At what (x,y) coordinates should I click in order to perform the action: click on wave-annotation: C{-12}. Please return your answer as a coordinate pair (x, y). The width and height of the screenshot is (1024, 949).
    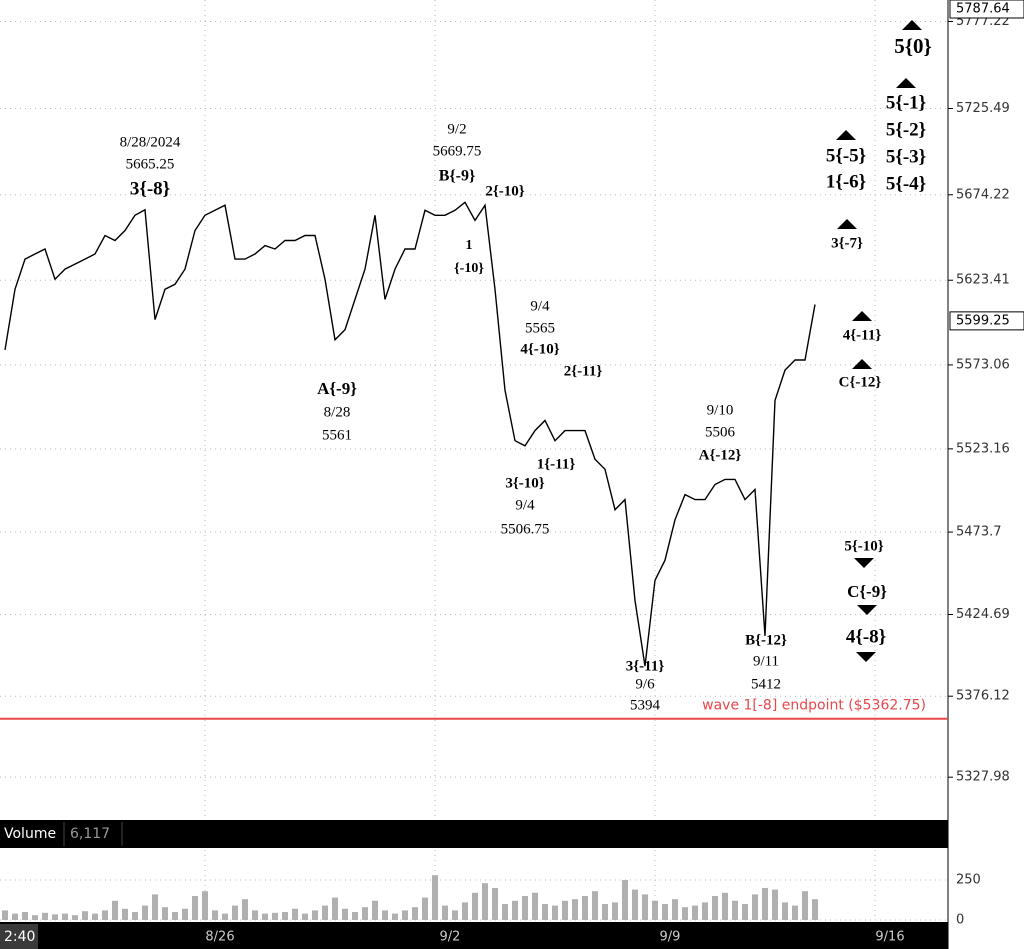
    Looking at the image, I should click on (860, 382).